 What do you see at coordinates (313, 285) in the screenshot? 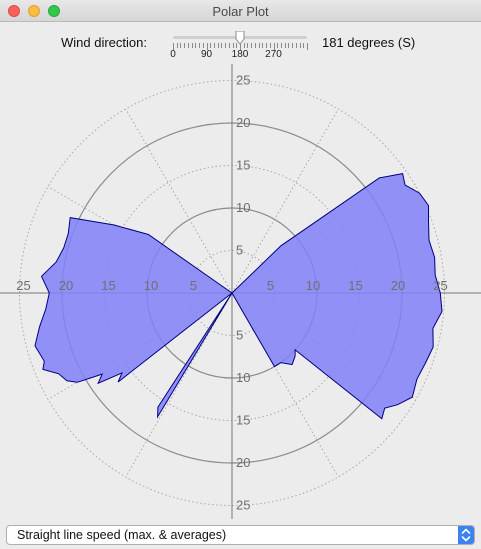
I see `ring-label-right-10: 10` at bounding box center [313, 285].